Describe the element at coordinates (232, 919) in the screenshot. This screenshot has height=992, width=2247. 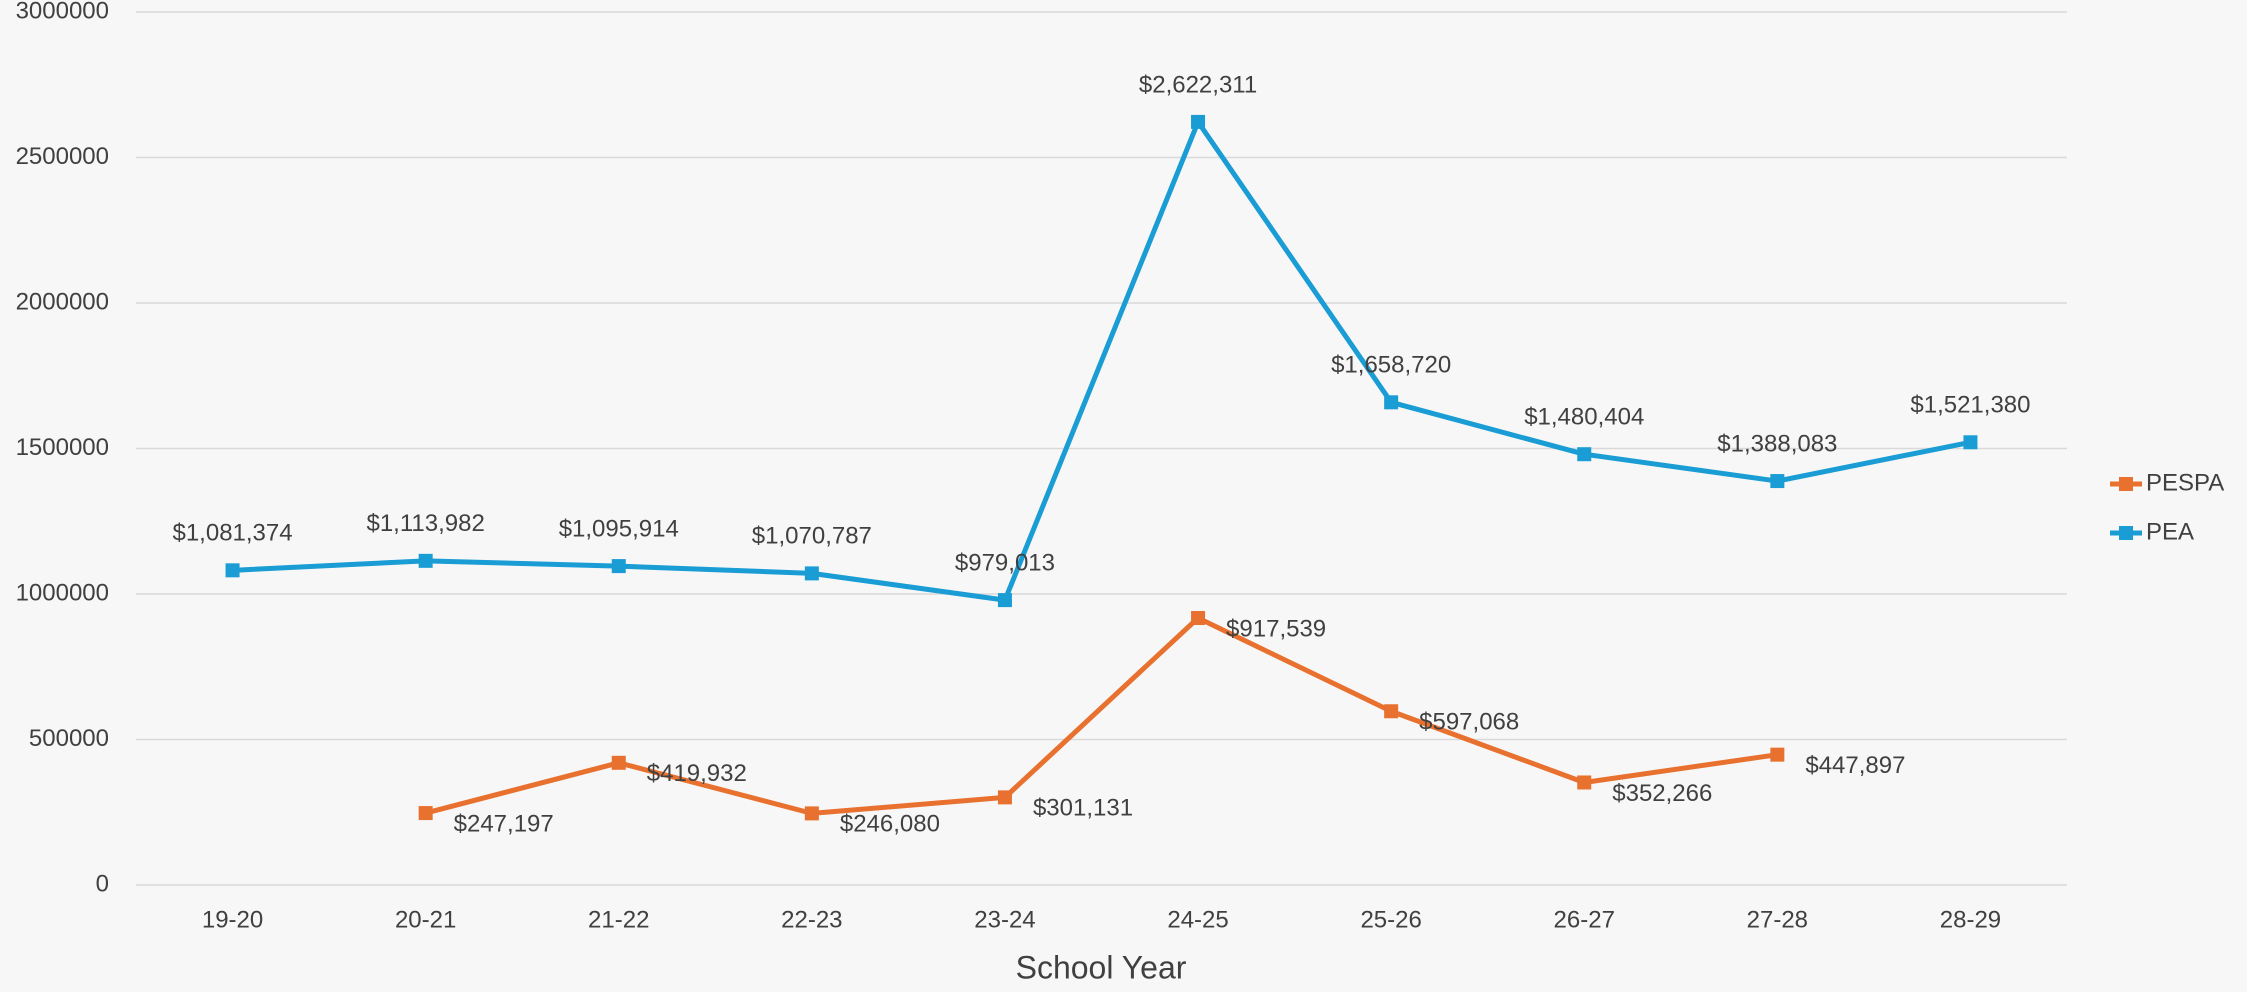
I see `x-tick-label: 19-20` at that location.